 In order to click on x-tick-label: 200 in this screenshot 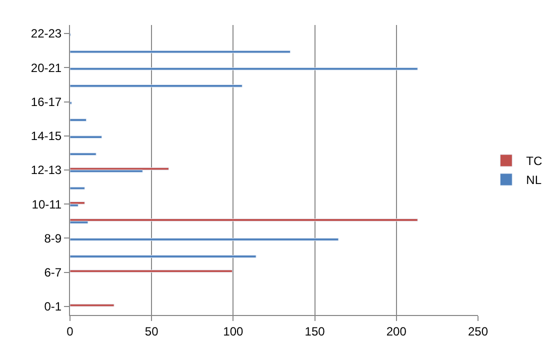, I will do `click(396, 331)`.